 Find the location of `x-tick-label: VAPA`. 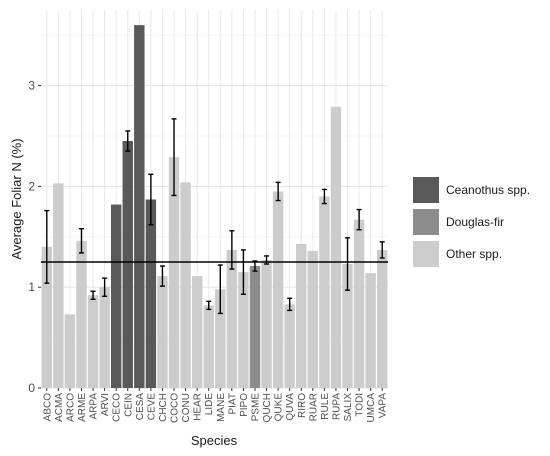

x-tick-label: VAPA is located at coordinates (383, 406).